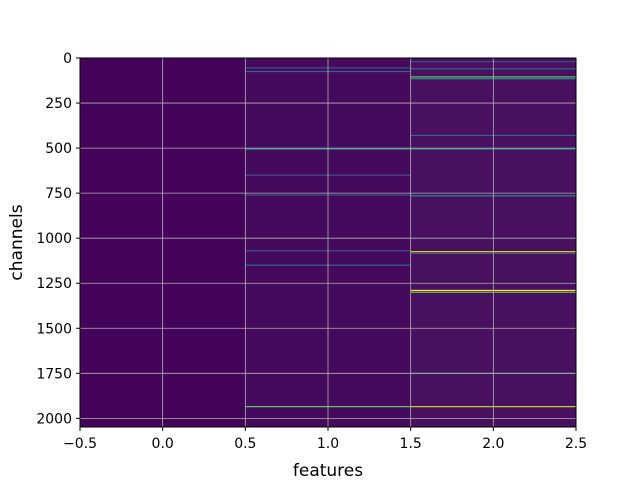 The image size is (640, 480). Describe the element at coordinates (17, 242) in the screenshot. I see `y-axis-label: channels` at that location.